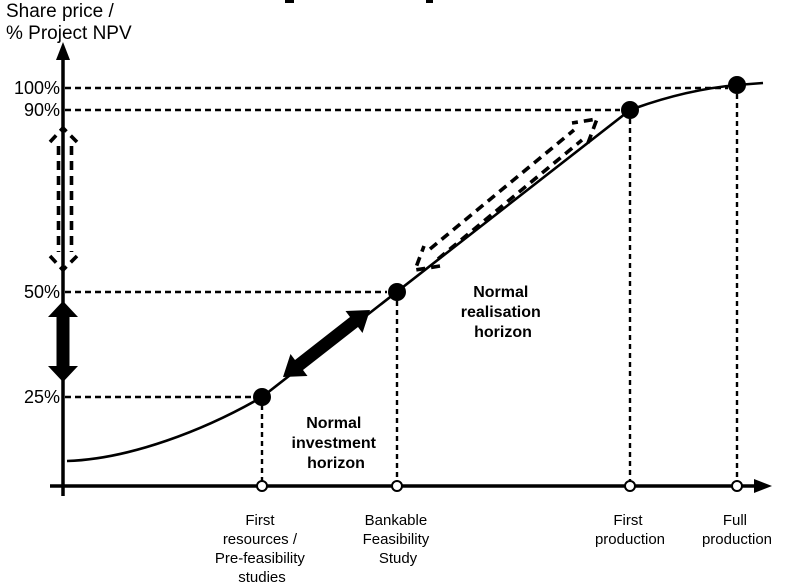 The height and width of the screenshot is (583, 800). Describe the element at coordinates (42, 110) in the screenshot. I see `tick-label-90pct: 90%` at that location.